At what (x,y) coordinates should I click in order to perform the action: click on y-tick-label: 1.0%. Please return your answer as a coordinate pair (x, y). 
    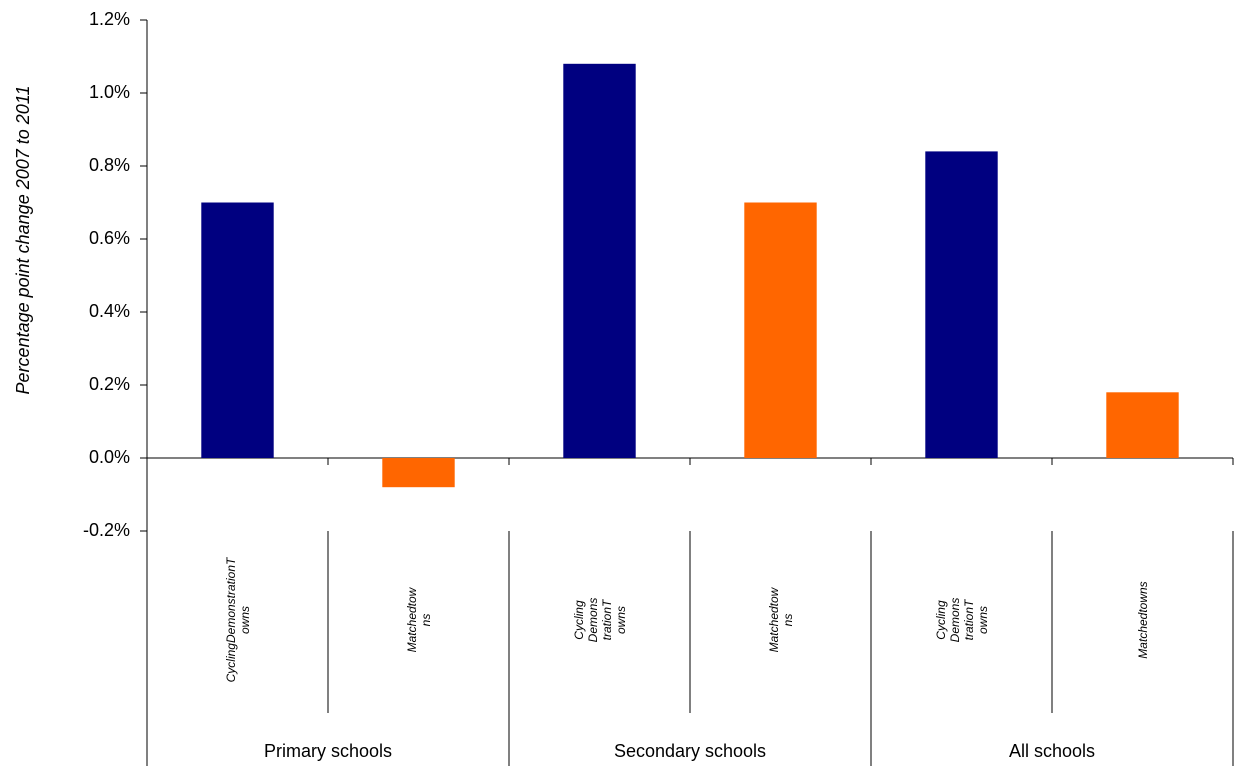
    Looking at the image, I should click on (109, 92).